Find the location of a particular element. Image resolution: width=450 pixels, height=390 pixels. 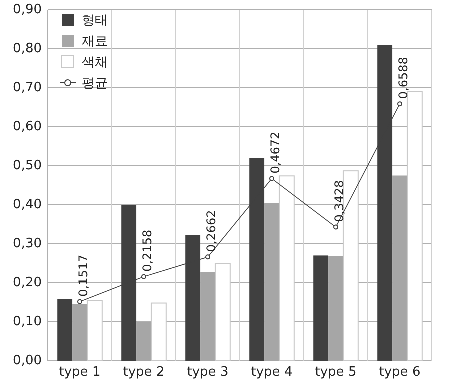

x-tick-label: type 6 is located at coordinates (400, 372).